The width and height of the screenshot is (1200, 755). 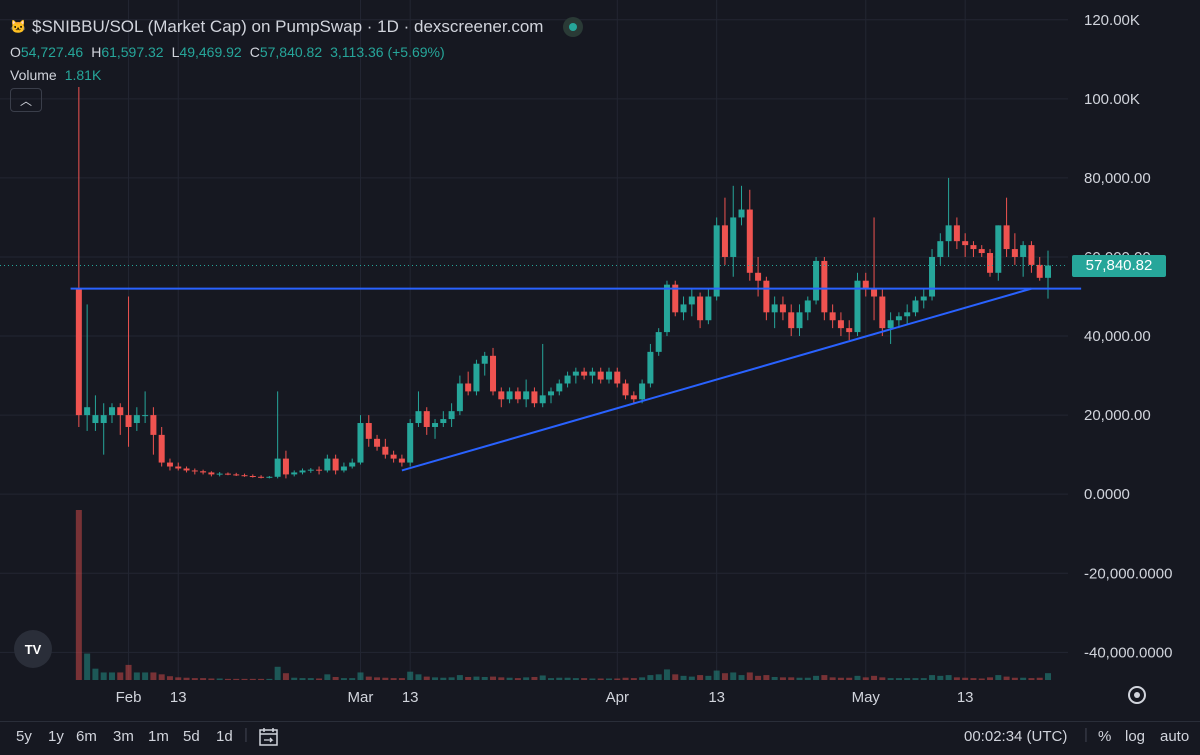 What do you see at coordinates (1112, 99) in the screenshot?
I see `y-tick-label: 100.00K` at bounding box center [1112, 99].